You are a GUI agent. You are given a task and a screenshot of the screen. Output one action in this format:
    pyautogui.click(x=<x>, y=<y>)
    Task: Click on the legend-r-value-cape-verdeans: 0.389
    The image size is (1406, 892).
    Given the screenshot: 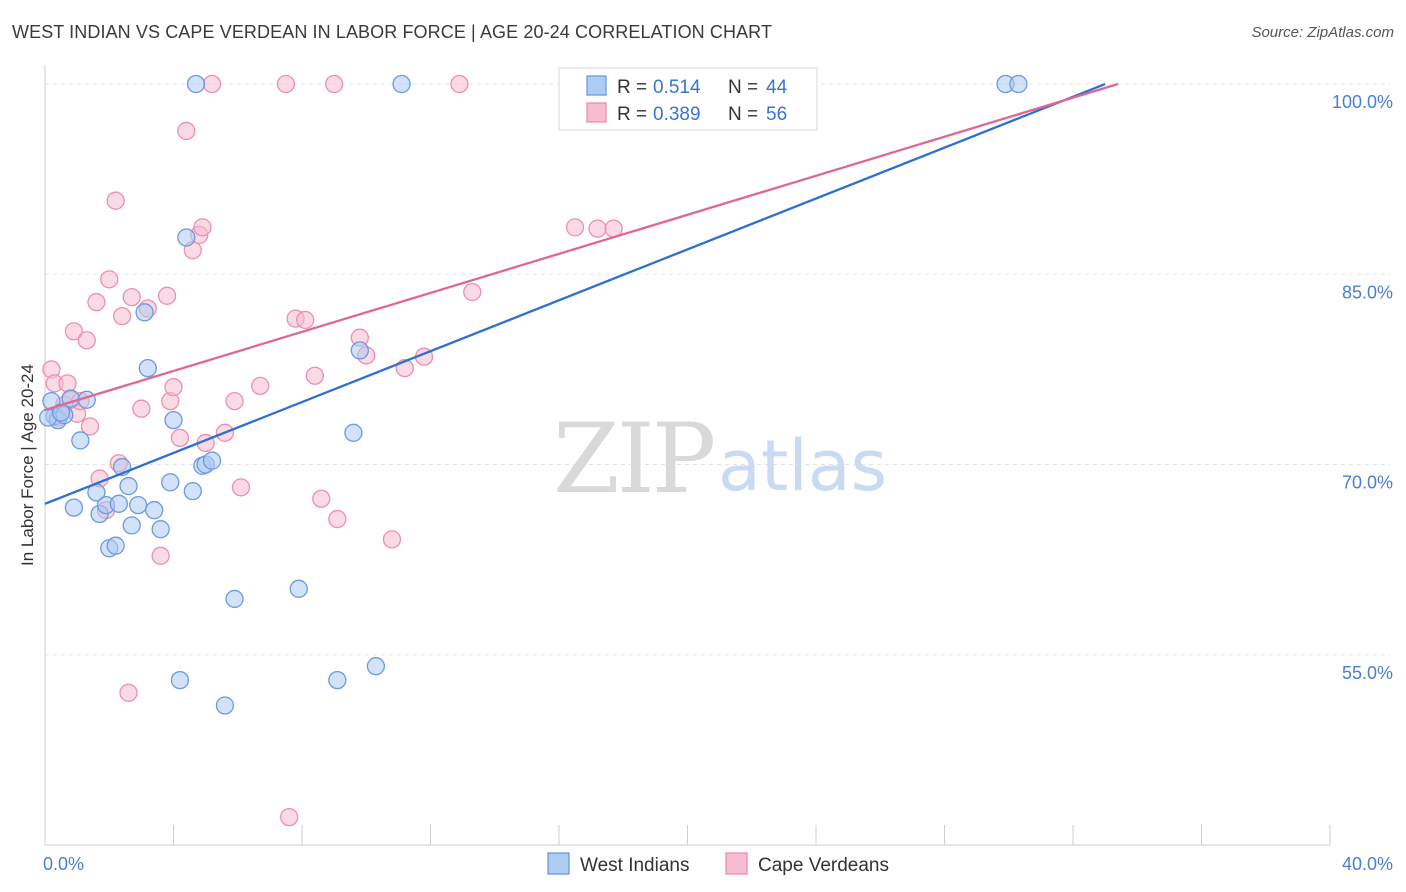 What is the action you would take?
    pyautogui.click(x=677, y=114)
    